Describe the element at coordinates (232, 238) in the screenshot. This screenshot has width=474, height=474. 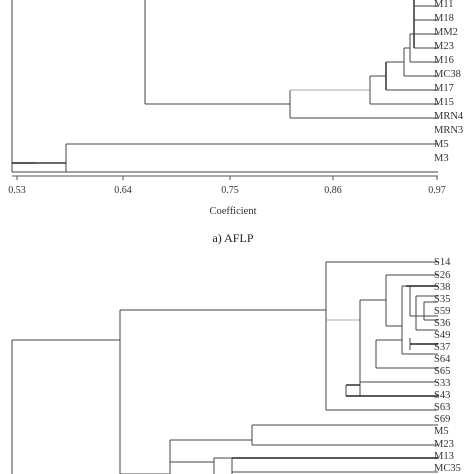
I see `panel-caption: a) AFLP` at that location.